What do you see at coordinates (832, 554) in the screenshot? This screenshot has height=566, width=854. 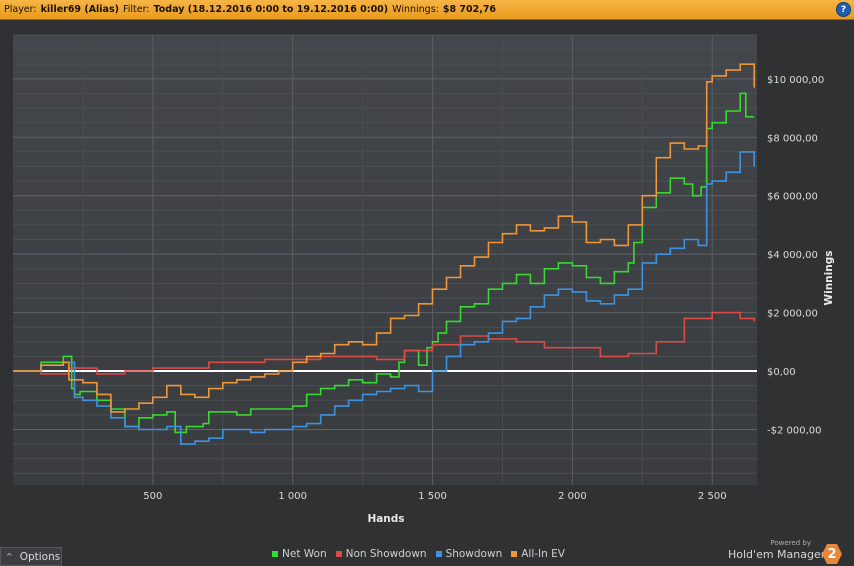 I see `brand-badge-icon: 2` at bounding box center [832, 554].